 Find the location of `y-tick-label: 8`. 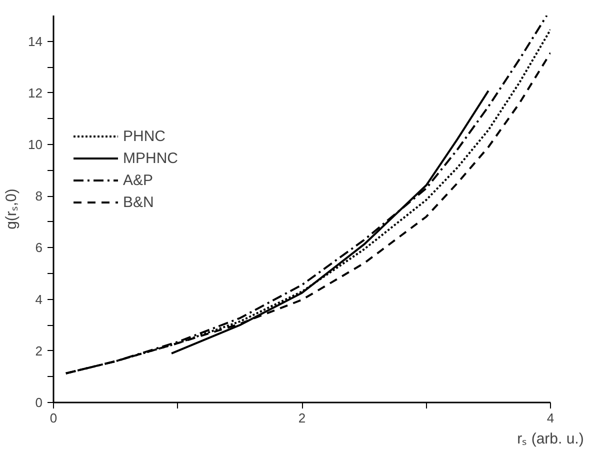

y-tick-label: 8 is located at coordinates (39, 196).